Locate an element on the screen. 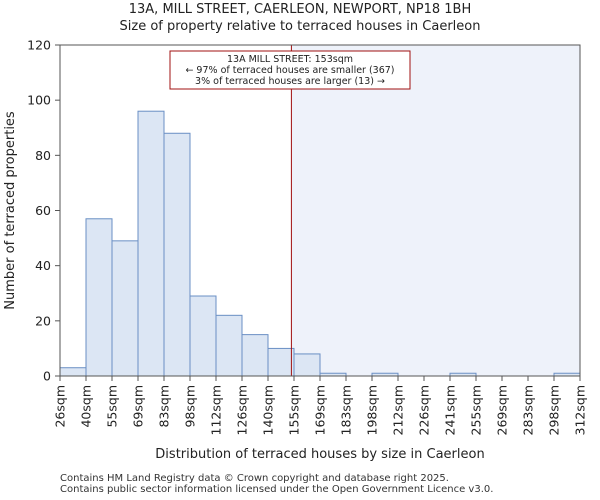  bar-83sqm is located at coordinates (177, 254).